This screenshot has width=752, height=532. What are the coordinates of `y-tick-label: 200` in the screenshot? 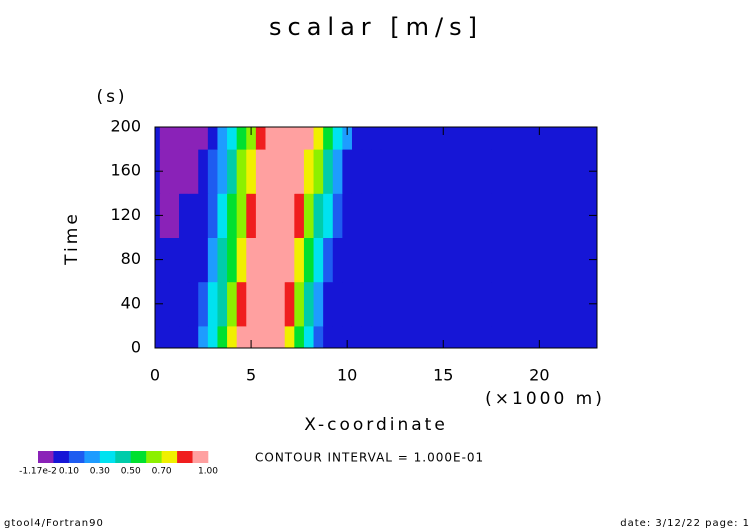 It's located at (125, 126).